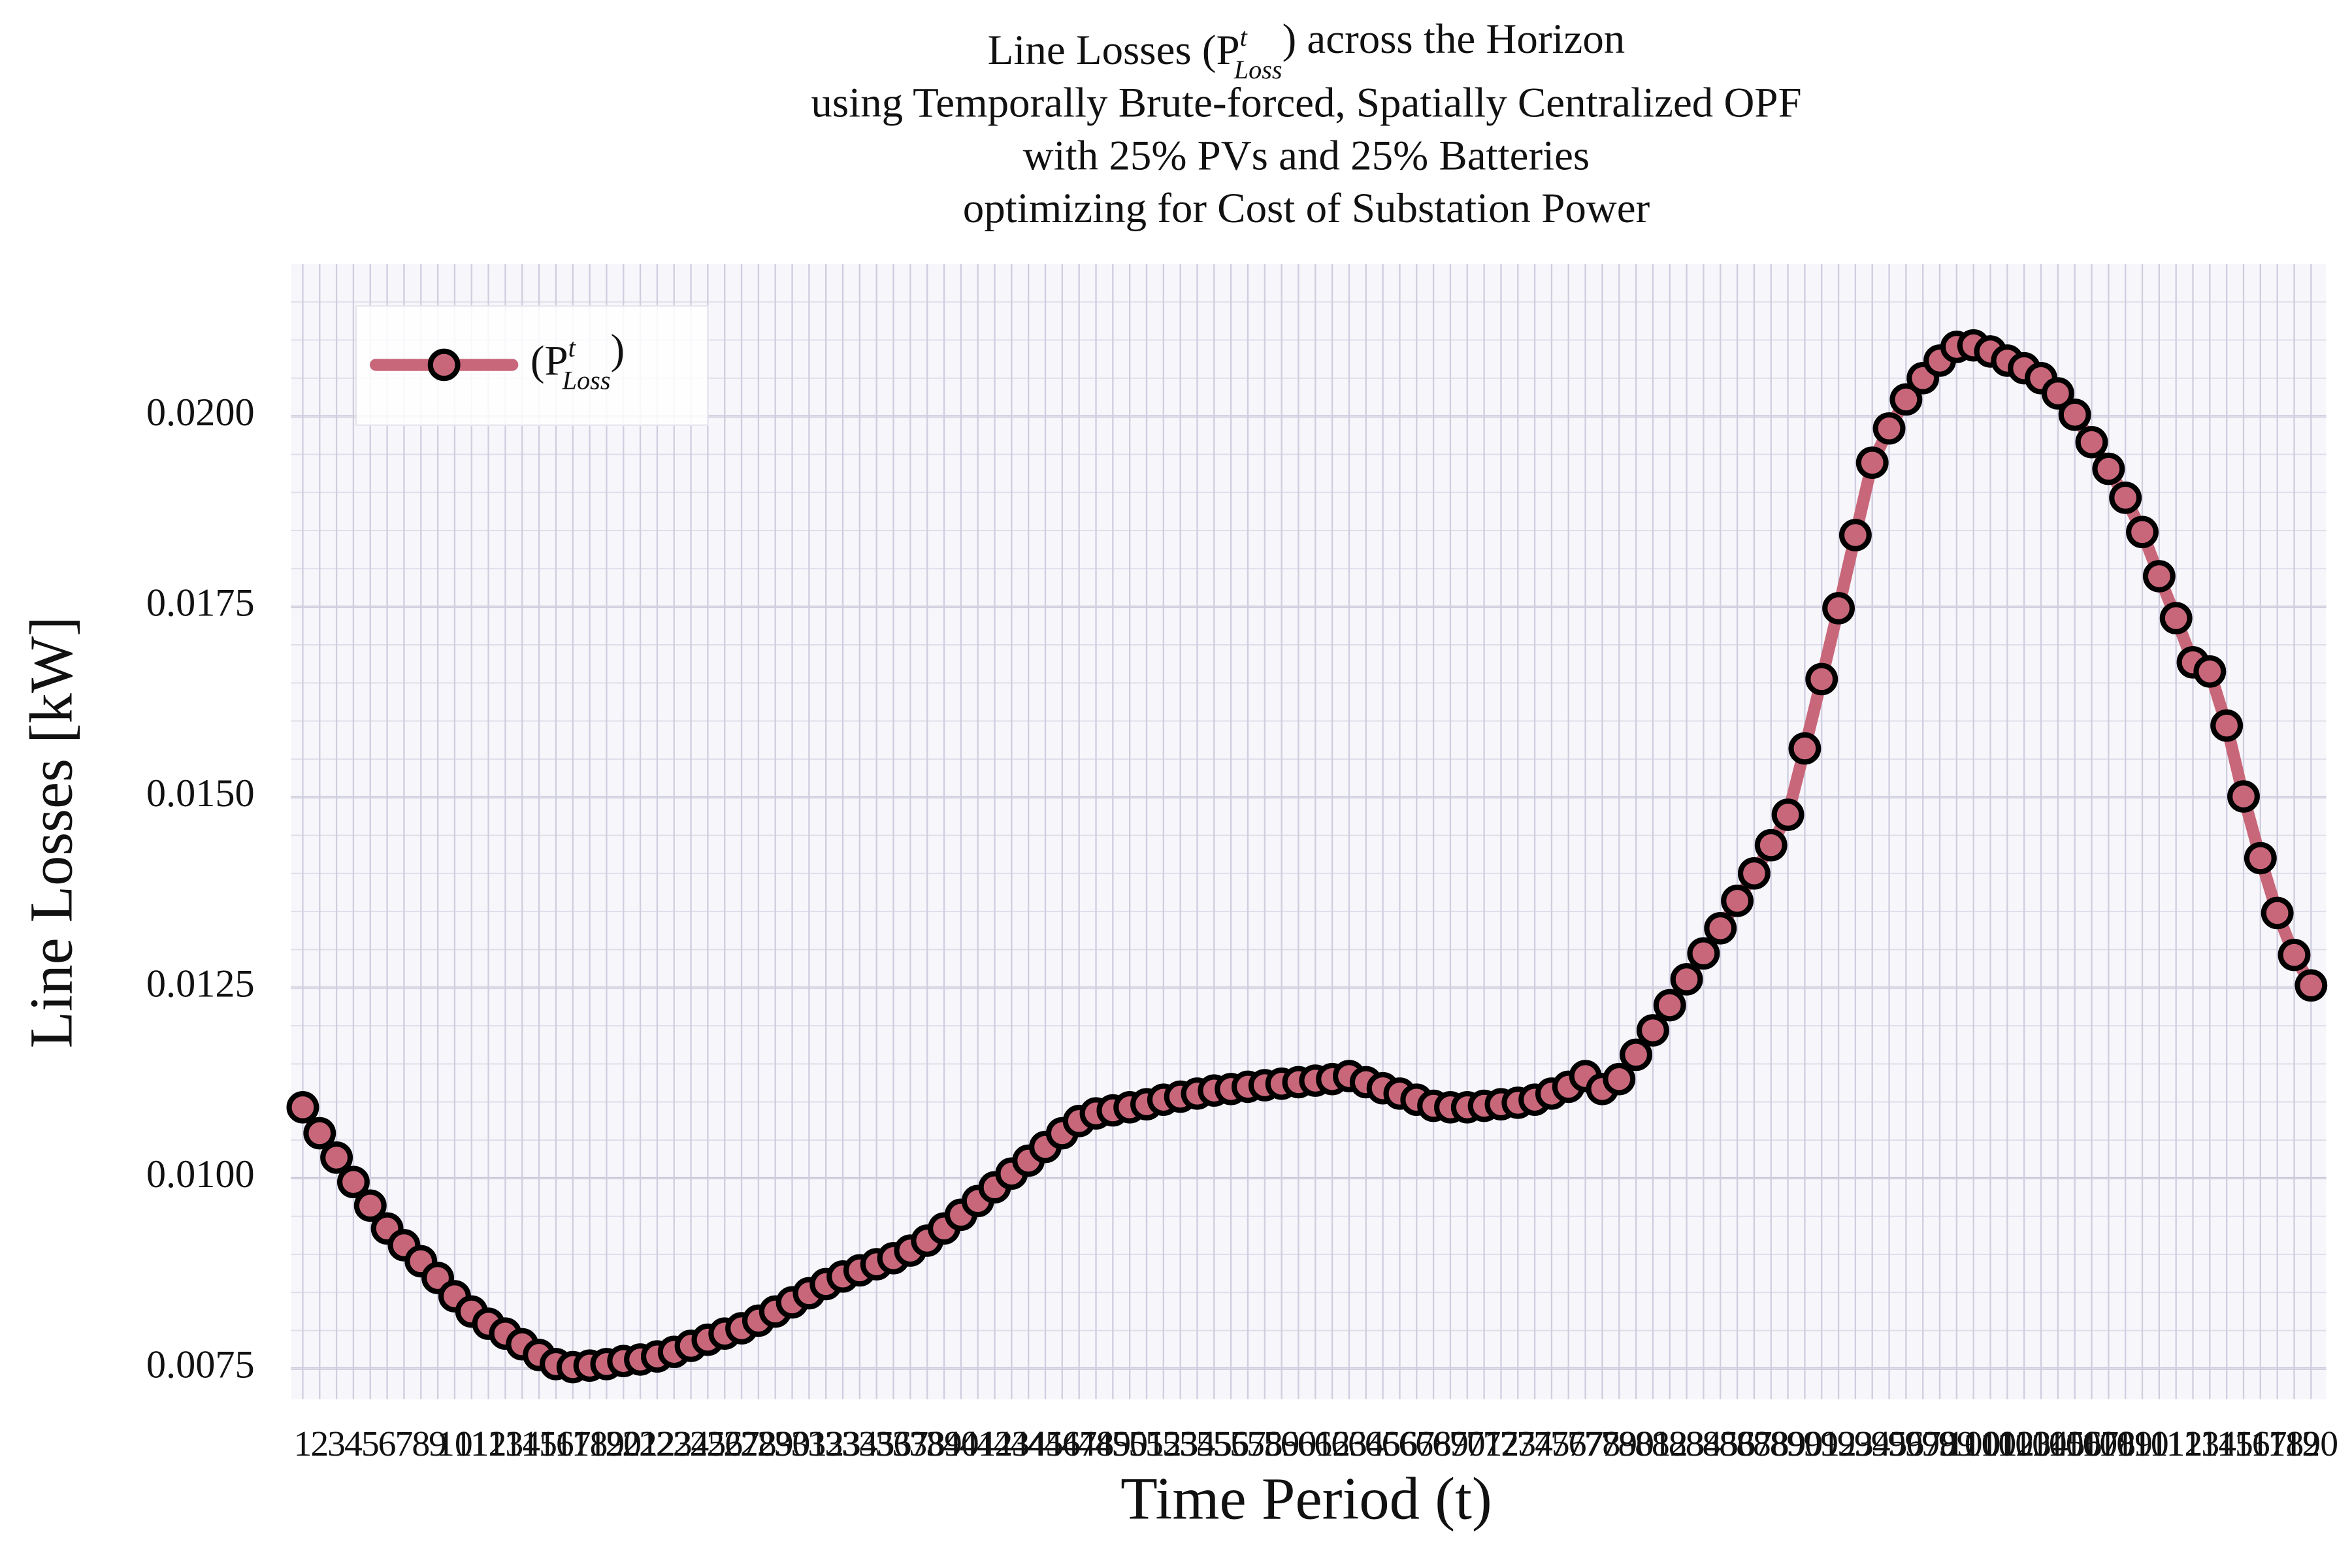 This screenshot has height=1568, width=2352. What do you see at coordinates (1366, 1444) in the screenshot?
I see `x-tick-label: 64` at bounding box center [1366, 1444].